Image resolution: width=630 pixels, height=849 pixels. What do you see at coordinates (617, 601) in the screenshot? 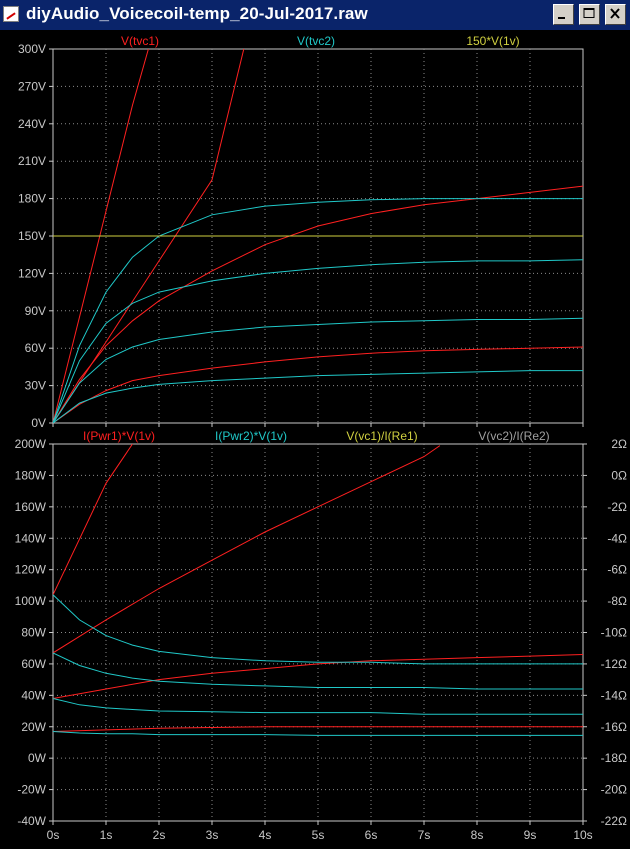
I see `panel2-y2-tick-label: -8Ω` at bounding box center [617, 601].